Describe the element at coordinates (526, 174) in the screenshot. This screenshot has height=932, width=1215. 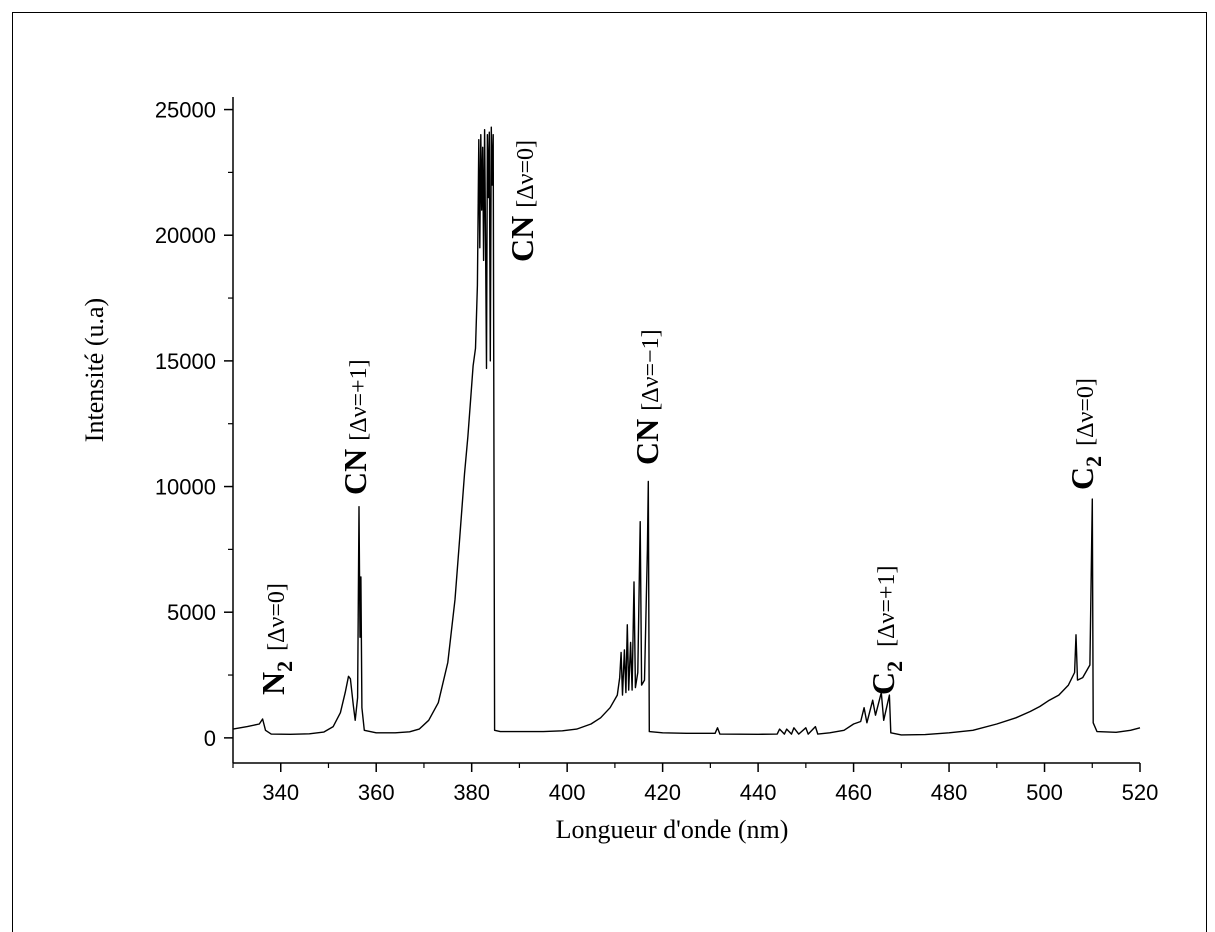
I see `annotation-cn-0-band: [Δν=0]` at that location.